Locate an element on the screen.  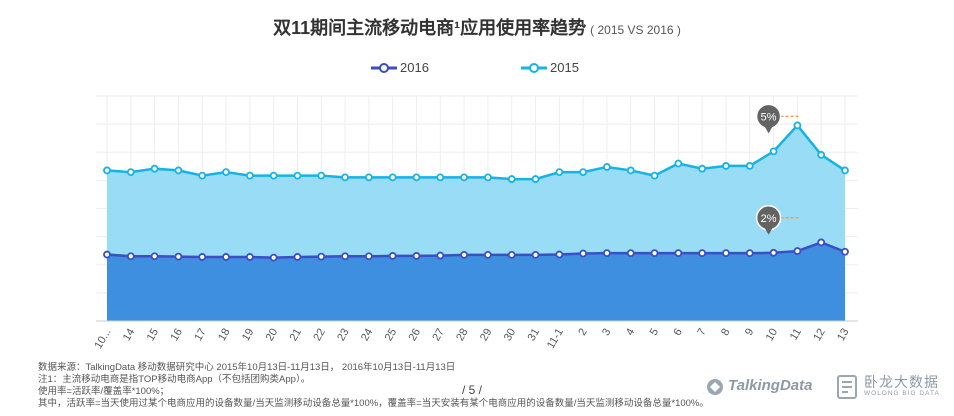
x-tick-label: 7 is located at coordinates (701, 332).